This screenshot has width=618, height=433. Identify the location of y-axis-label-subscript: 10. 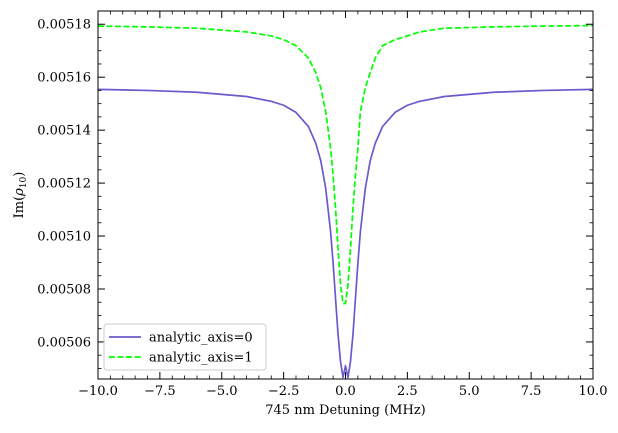
(24, 182).